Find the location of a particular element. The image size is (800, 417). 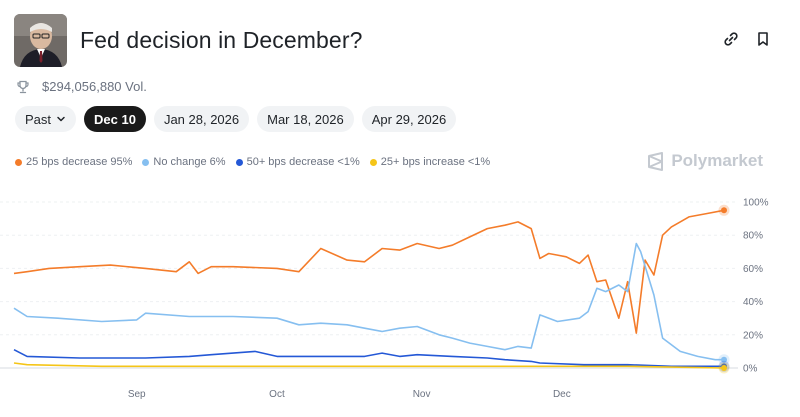

x-tick-label: Dec is located at coordinates (562, 394).